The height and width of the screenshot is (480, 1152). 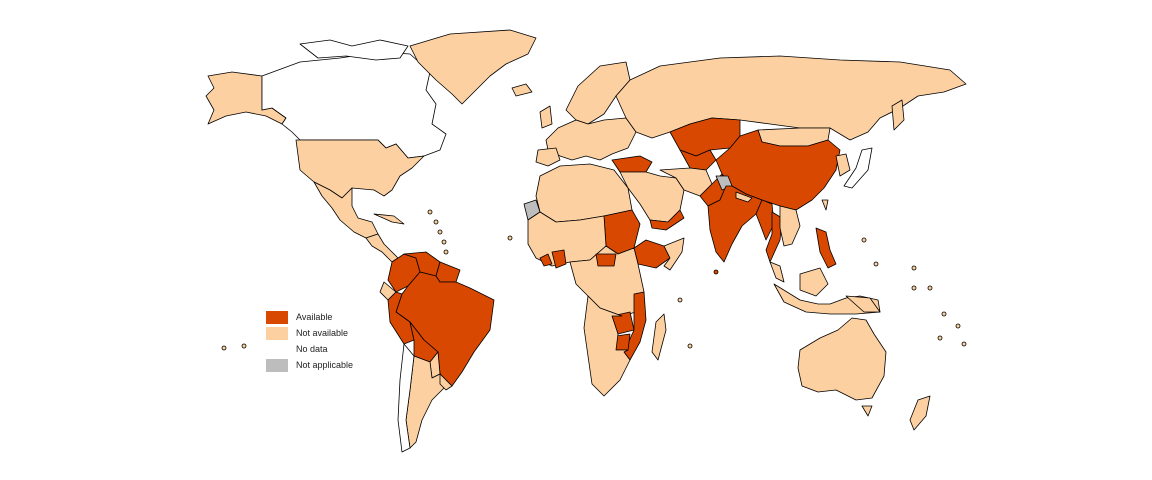 What do you see at coordinates (814, 282) in the screenshot?
I see `region-borneo` at bounding box center [814, 282].